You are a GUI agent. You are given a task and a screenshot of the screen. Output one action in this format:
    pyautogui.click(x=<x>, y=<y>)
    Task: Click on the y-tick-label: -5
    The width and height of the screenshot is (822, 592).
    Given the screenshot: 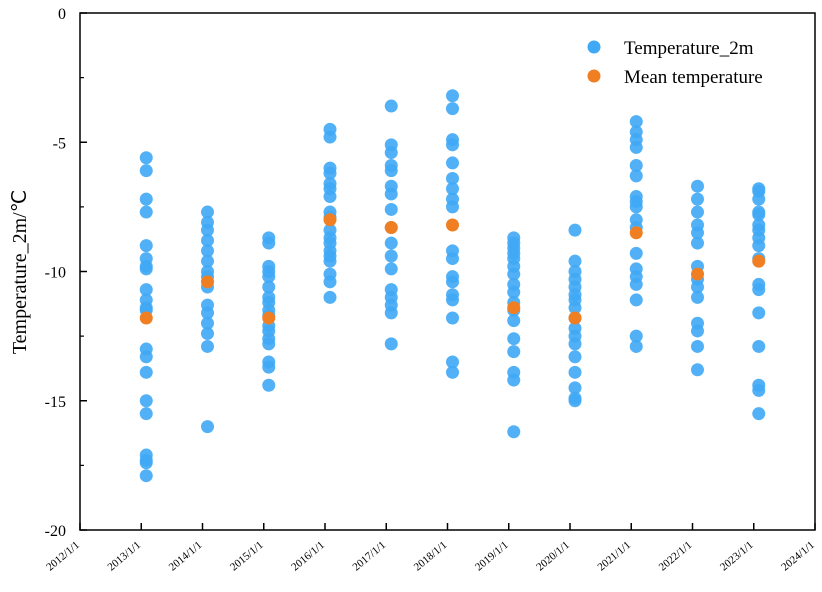 What is the action you would take?
    pyautogui.click(x=59, y=143)
    